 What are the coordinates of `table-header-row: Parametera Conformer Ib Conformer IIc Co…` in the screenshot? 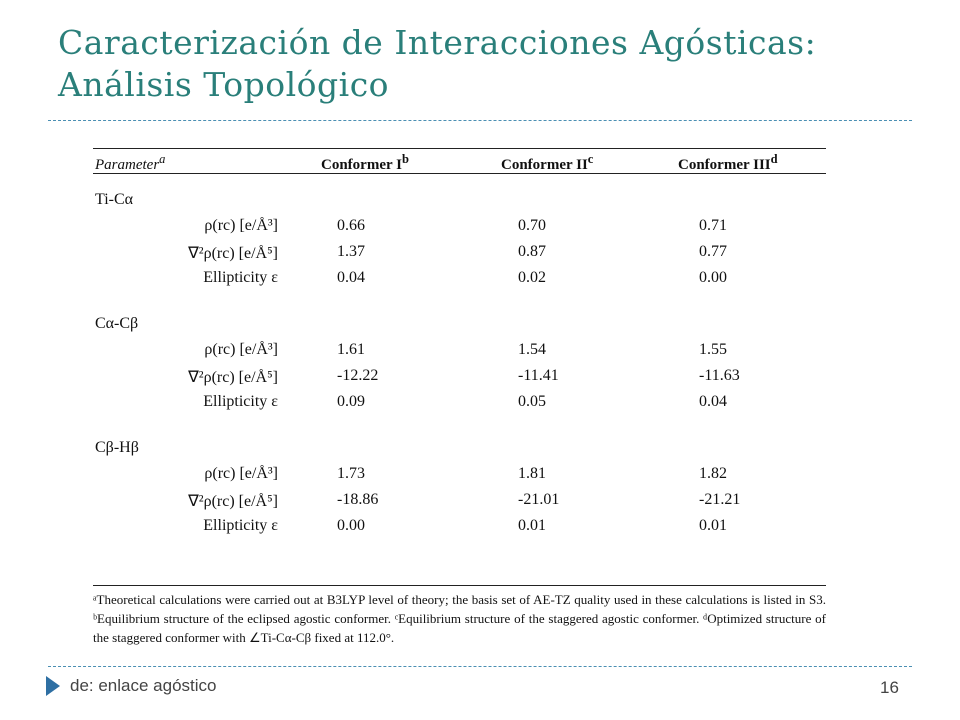 It's located at (459, 161).